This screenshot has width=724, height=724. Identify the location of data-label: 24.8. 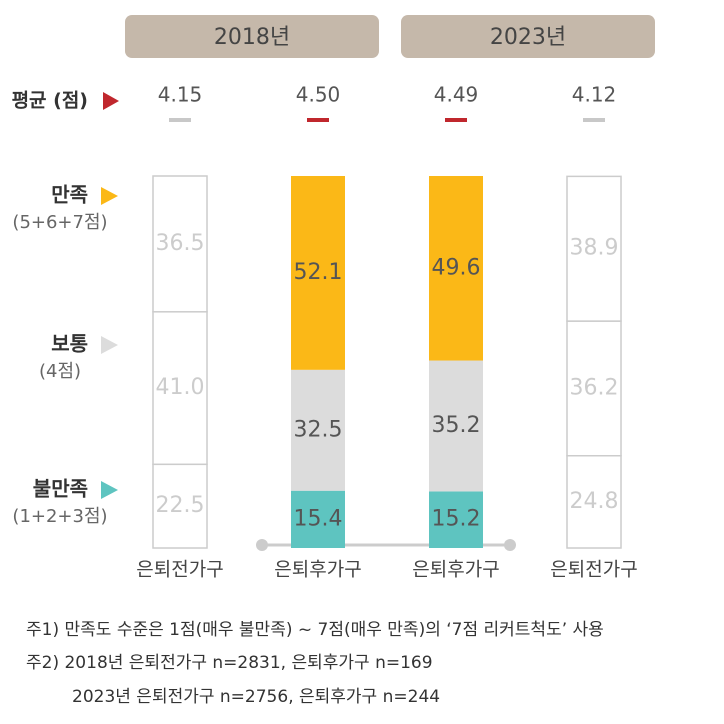
(594, 501).